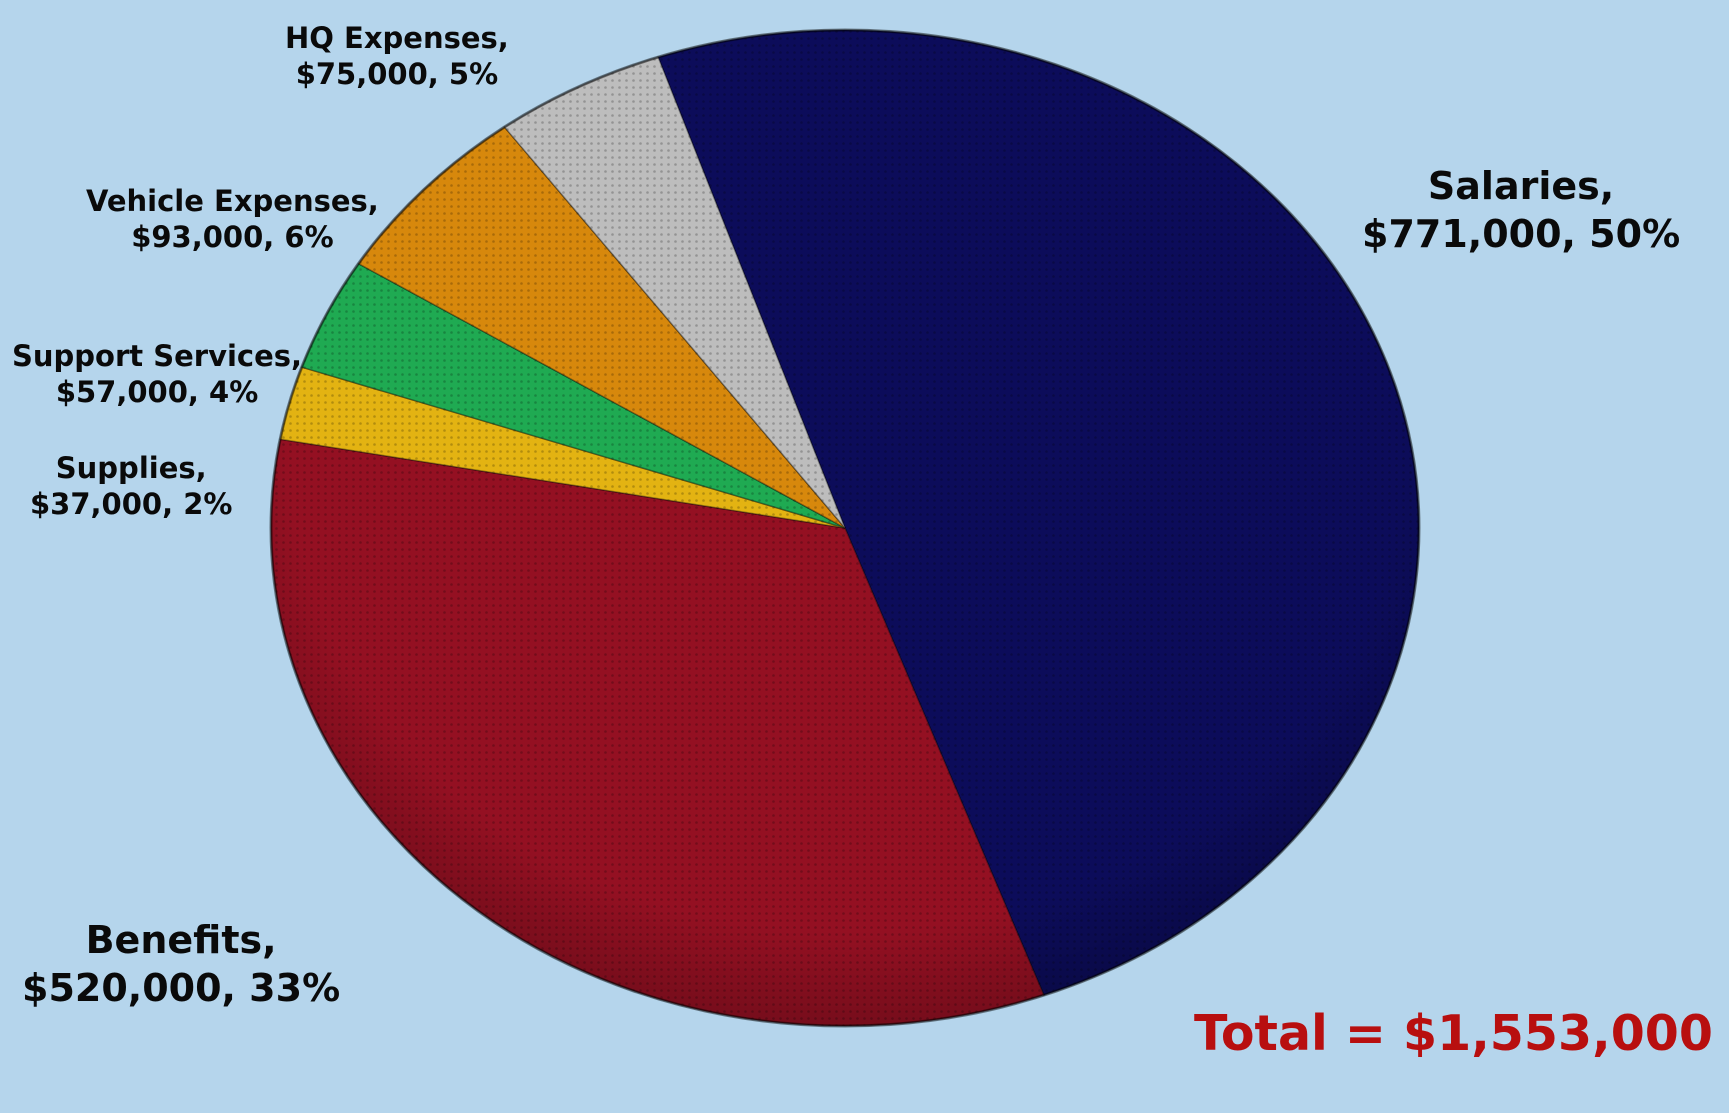 The width and height of the screenshot is (1729, 1113). Describe the element at coordinates (232, 201) in the screenshot. I see `label-name: Vehicle Expenses,` at that location.